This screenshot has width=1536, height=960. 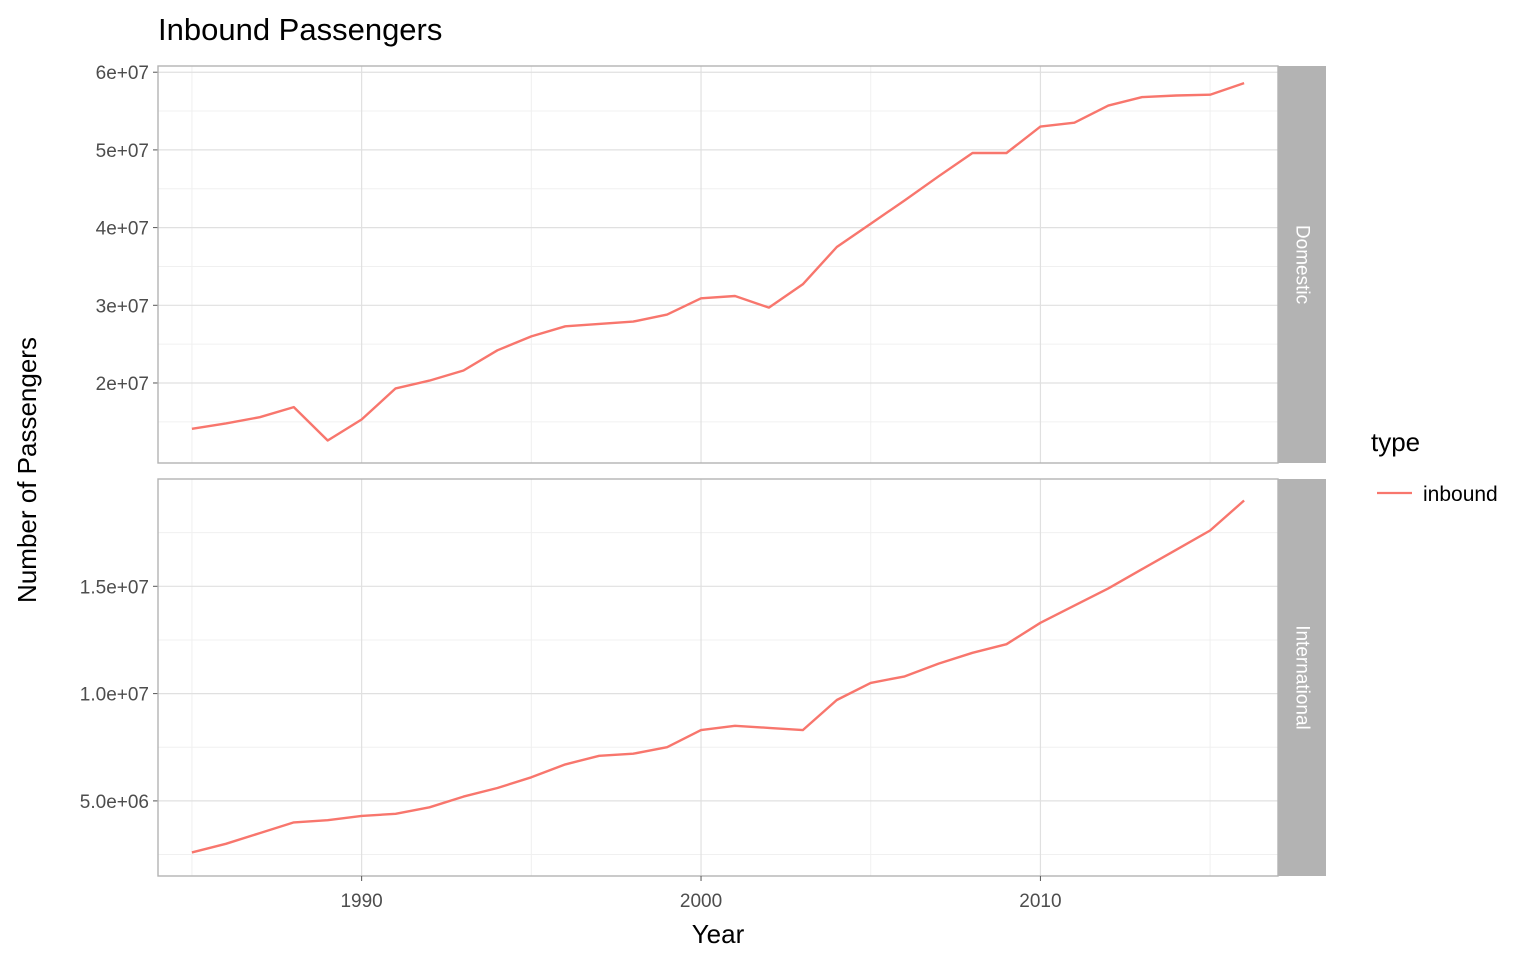 I want to click on y-tick-label: 1.5e+07, so click(x=114, y=587).